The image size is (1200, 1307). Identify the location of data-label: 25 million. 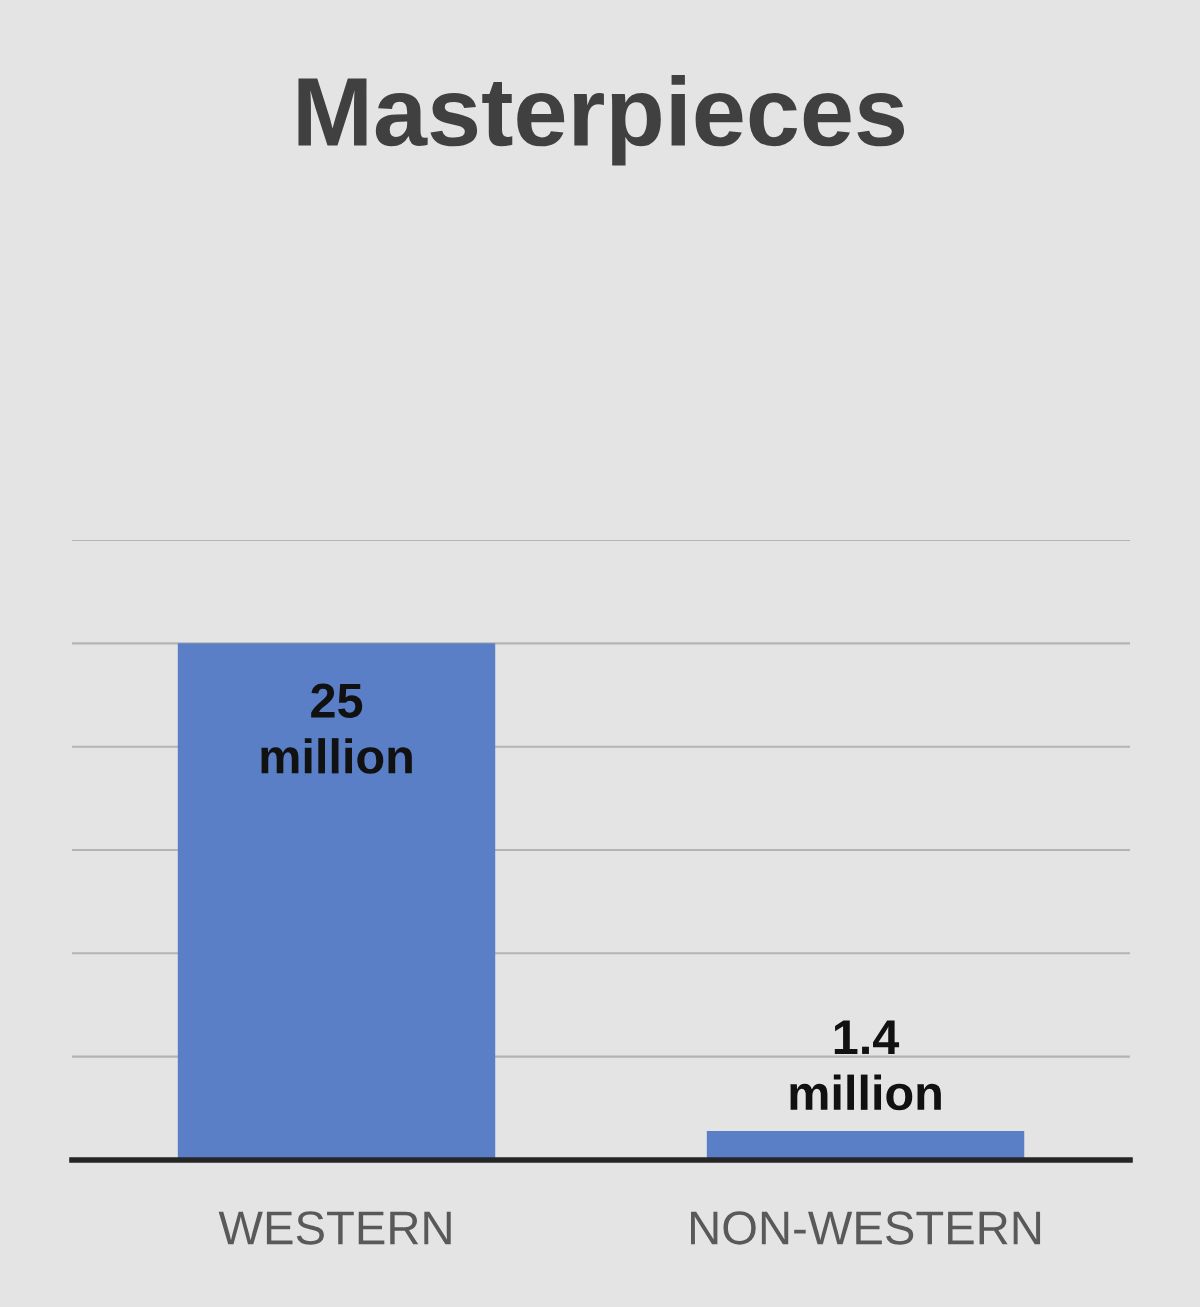
(336, 728).